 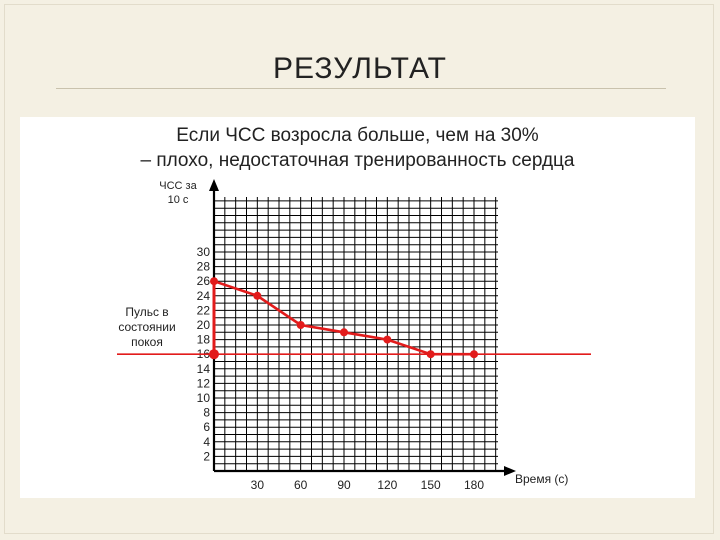 I want to click on y-tick-label: 12, so click(x=204, y=383).